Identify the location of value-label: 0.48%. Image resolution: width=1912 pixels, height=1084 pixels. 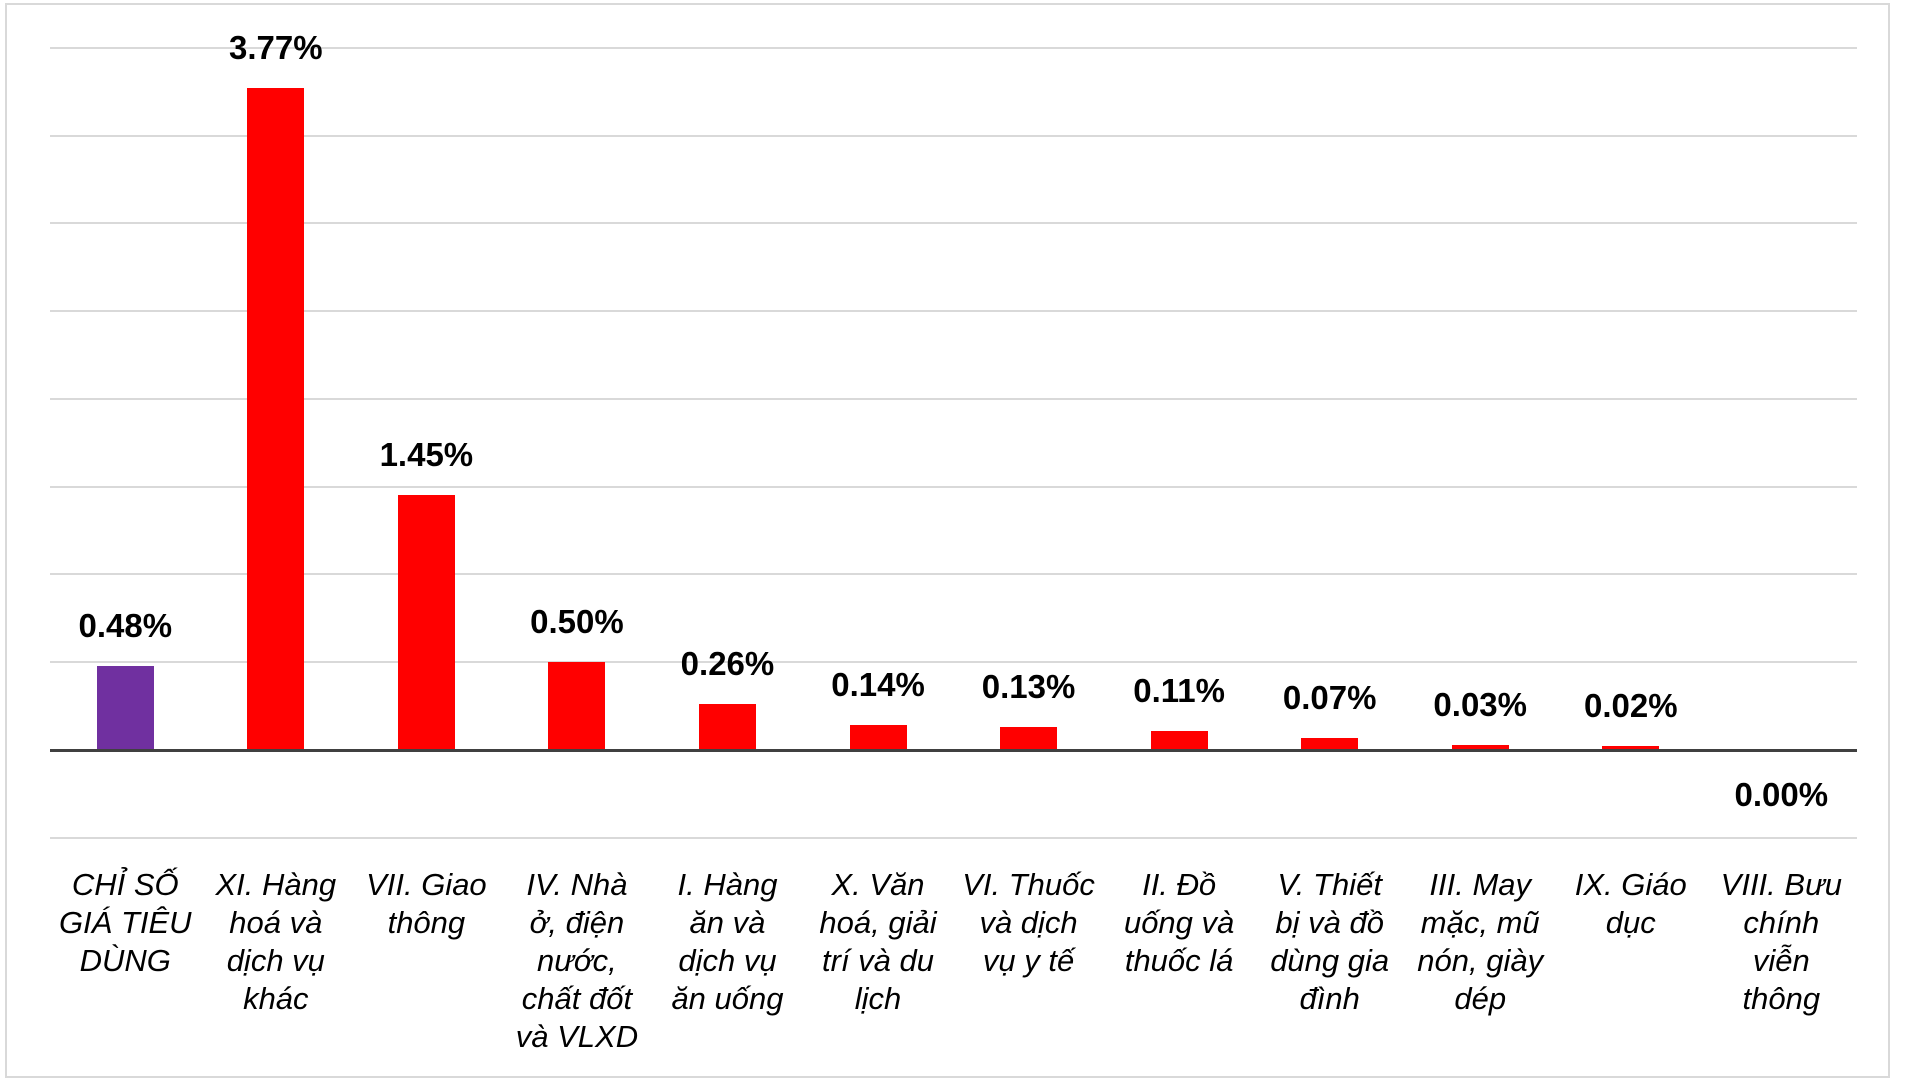
(125, 625).